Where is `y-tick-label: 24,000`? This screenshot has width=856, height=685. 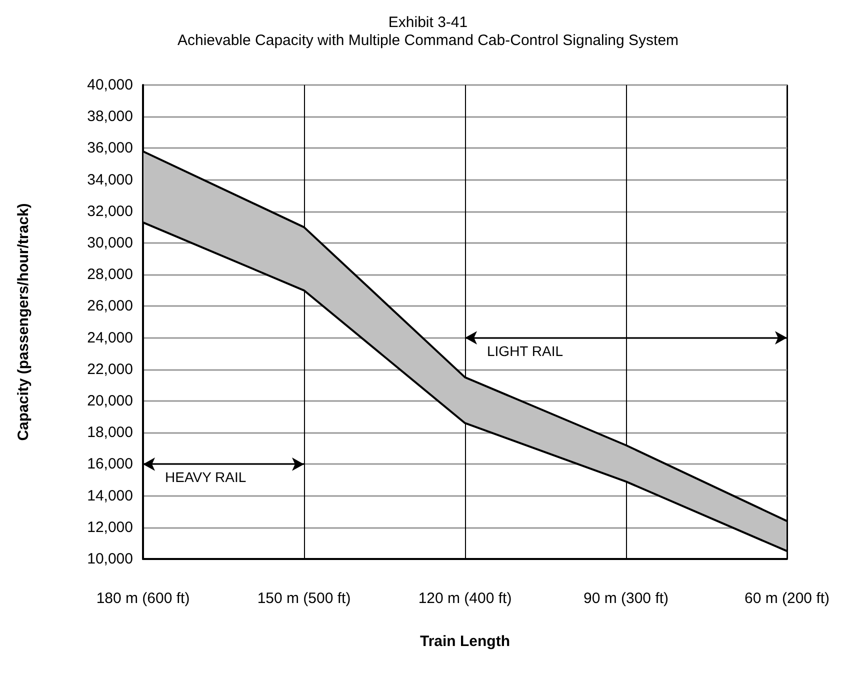 y-tick-label: 24,000 is located at coordinates (110, 337).